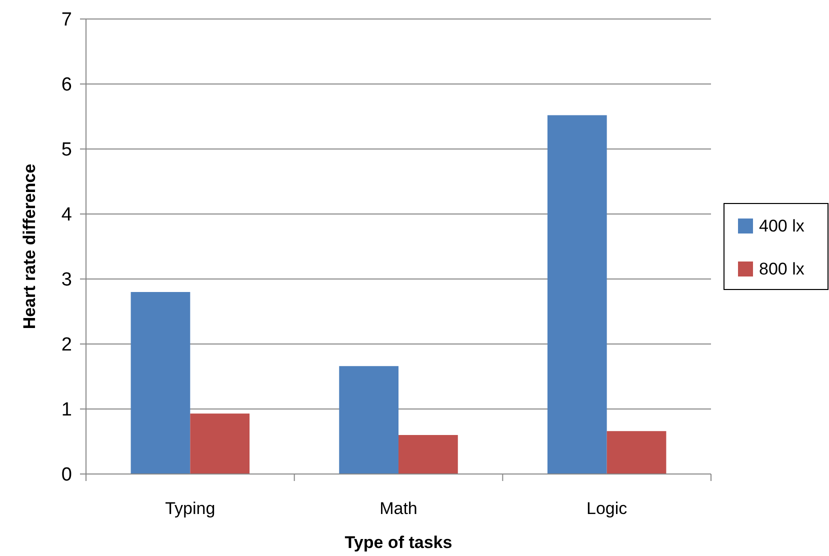 Image resolution: width=829 pixels, height=556 pixels. Describe the element at coordinates (66, 150) in the screenshot. I see `y-tick-label: 5` at that location.